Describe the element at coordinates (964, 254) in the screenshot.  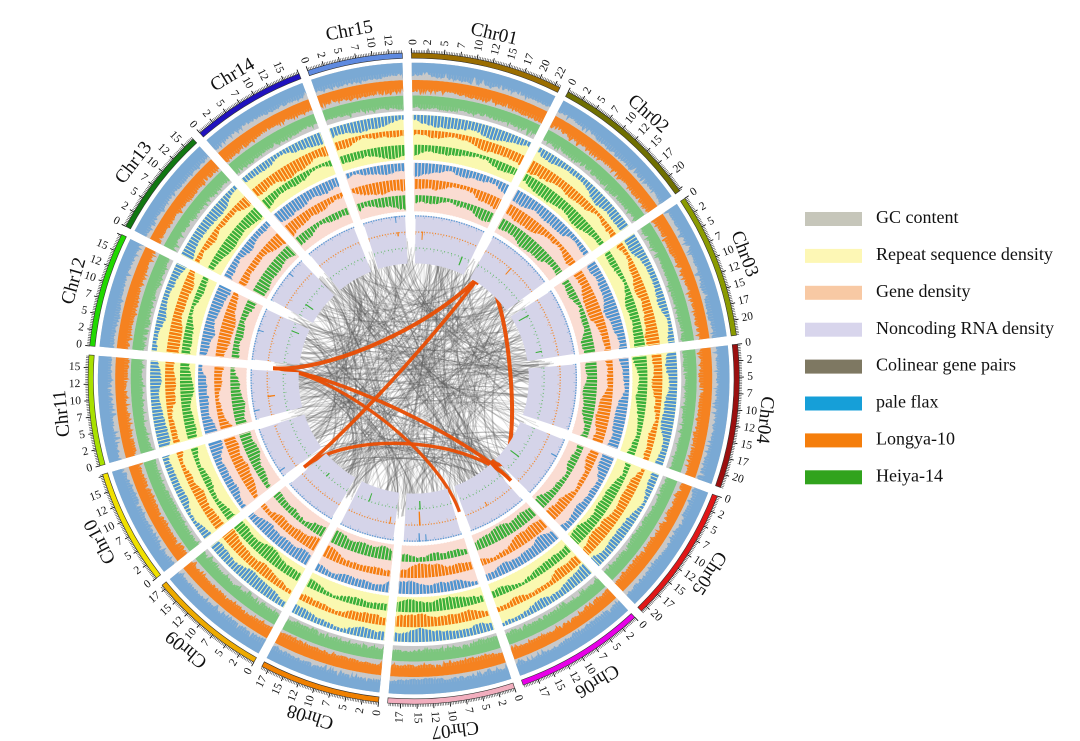
I see `svg-text: Repeat sequence density` at that location.